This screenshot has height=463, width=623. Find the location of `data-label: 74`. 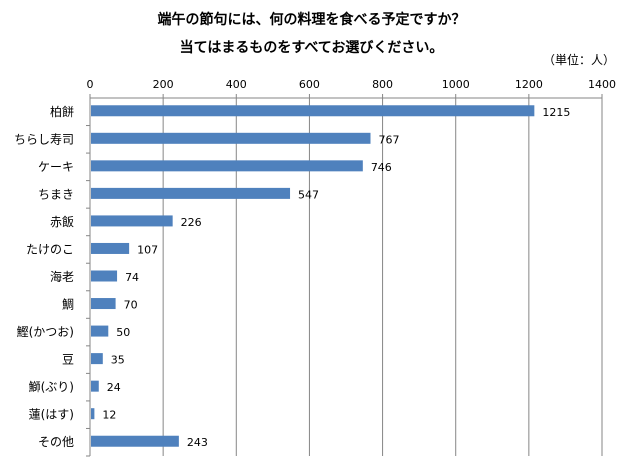

data-label: 74 is located at coordinates (132, 277).